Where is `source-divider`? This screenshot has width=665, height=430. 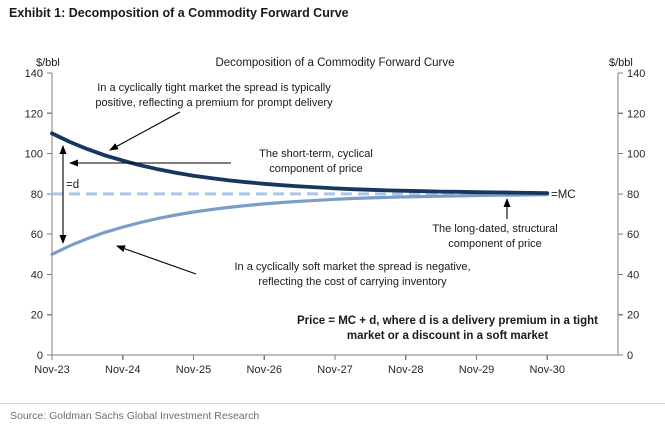
source-divider is located at coordinates (332, 403).